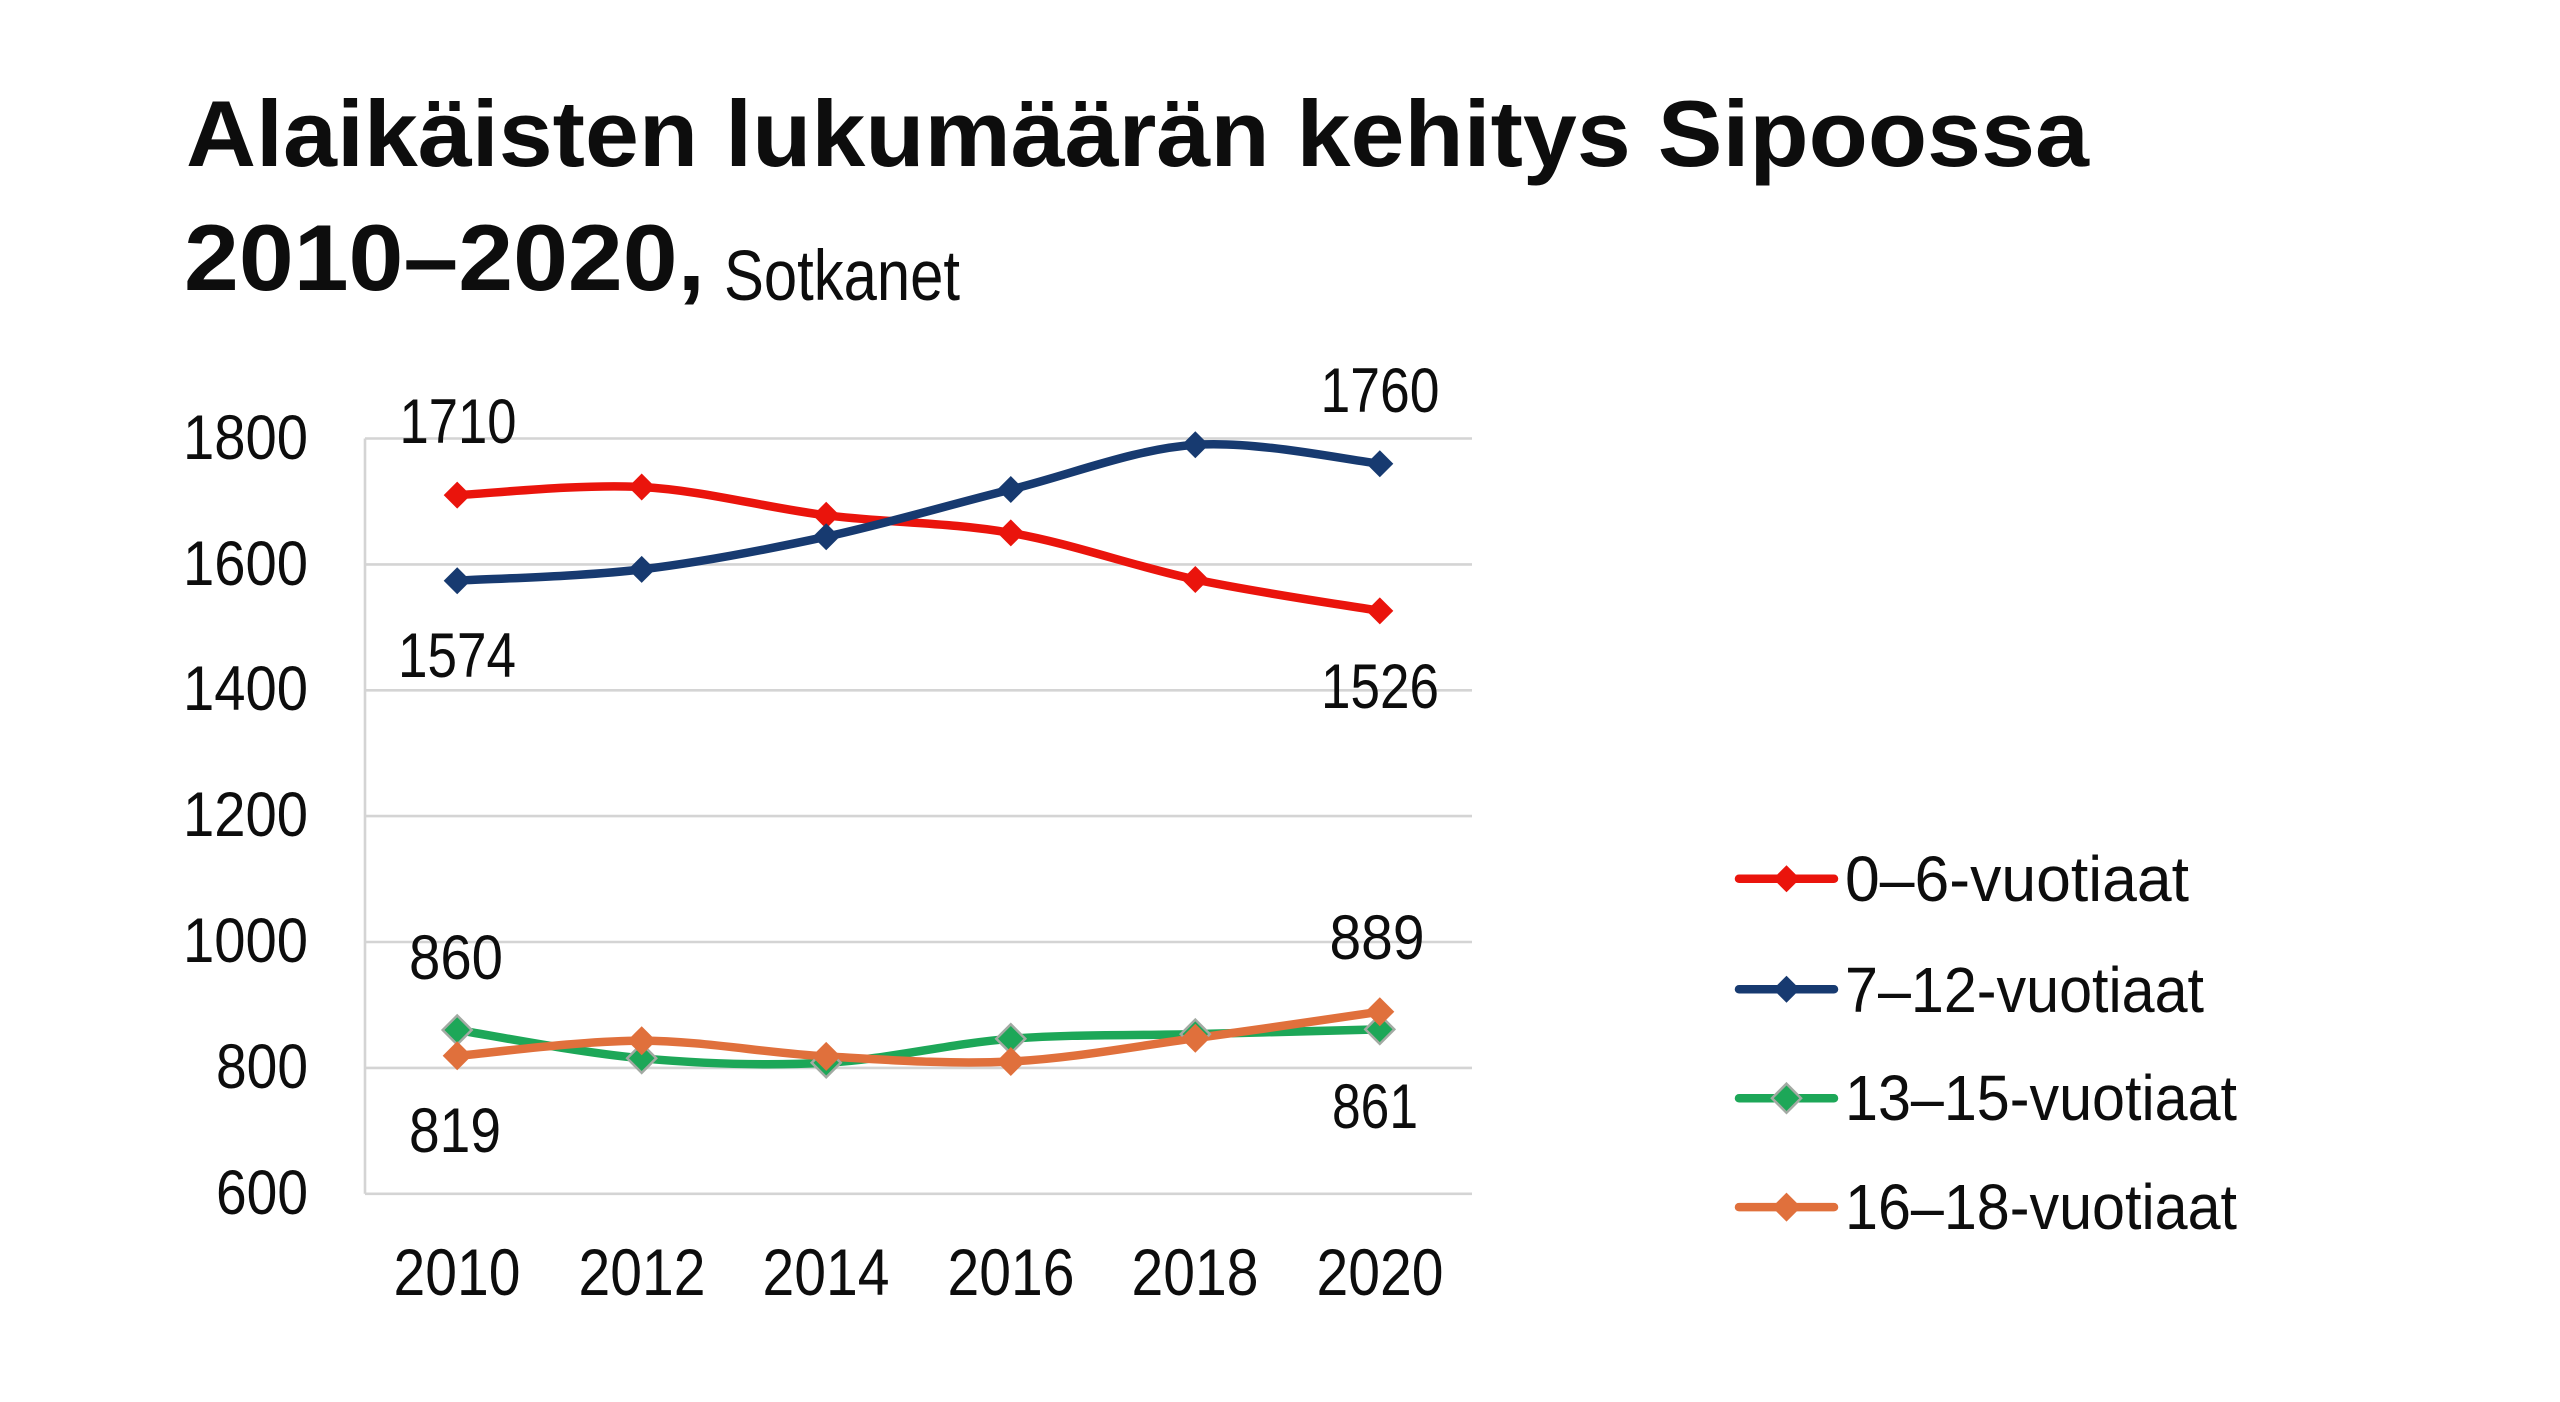  What do you see at coordinates (455, 1131) in the screenshot?
I see `svg-text: 819` at bounding box center [455, 1131].